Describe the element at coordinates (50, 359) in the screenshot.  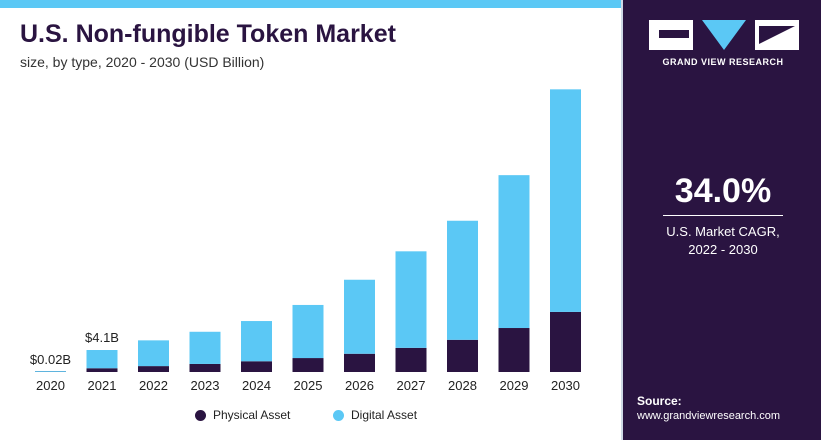
I see `data-label-2020: $0.02B` at that location.